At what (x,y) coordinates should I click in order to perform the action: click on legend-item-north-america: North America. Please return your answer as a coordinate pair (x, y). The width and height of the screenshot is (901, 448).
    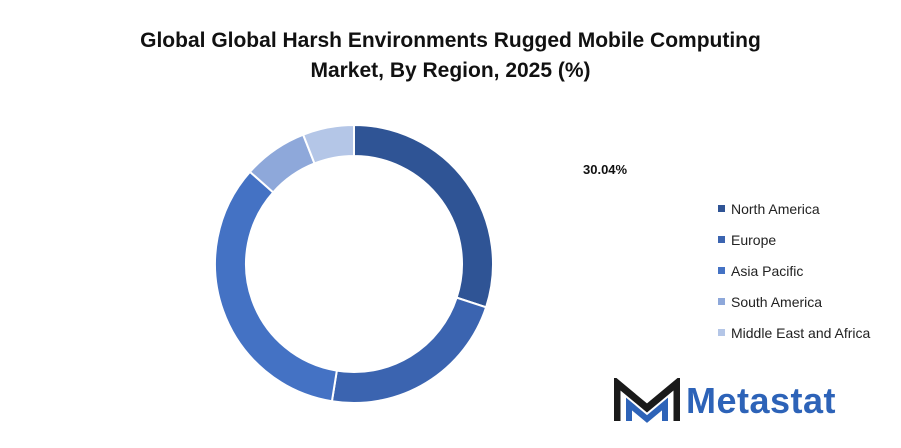
    Looking at the image, I should click on (794, 208).